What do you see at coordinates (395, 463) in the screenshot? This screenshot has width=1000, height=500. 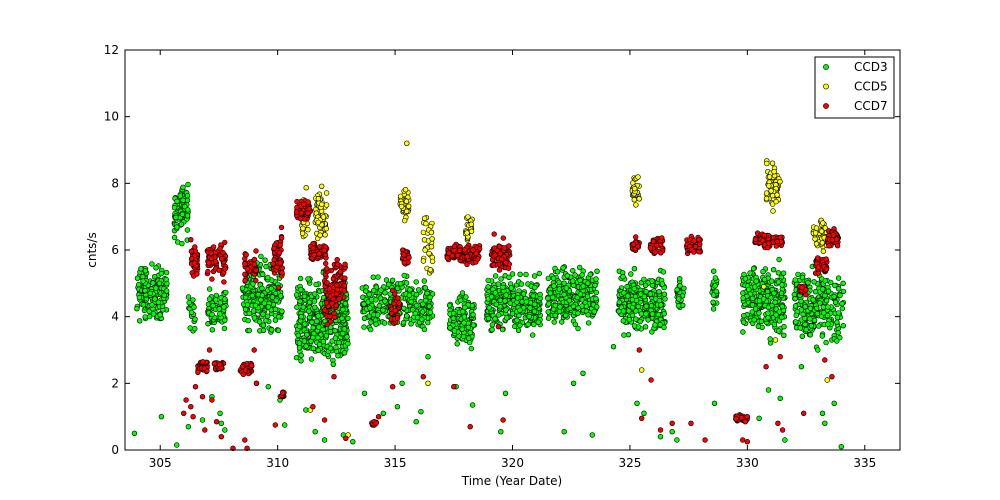 I see `x-tick-label: 315` at bounding box center [395, 463].